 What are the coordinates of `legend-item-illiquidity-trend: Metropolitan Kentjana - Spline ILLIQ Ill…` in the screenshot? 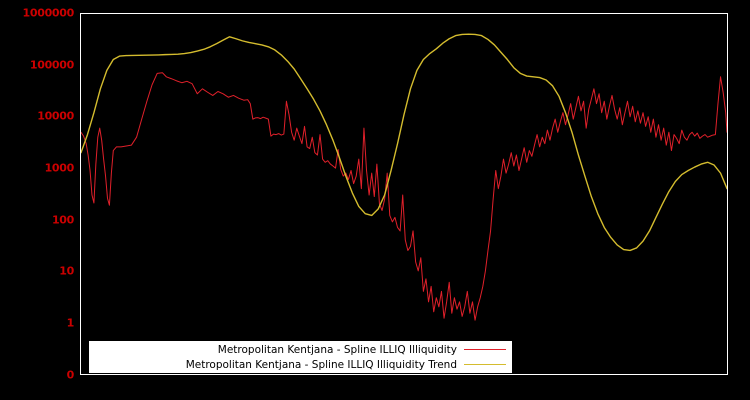 It's located at (300, 364).